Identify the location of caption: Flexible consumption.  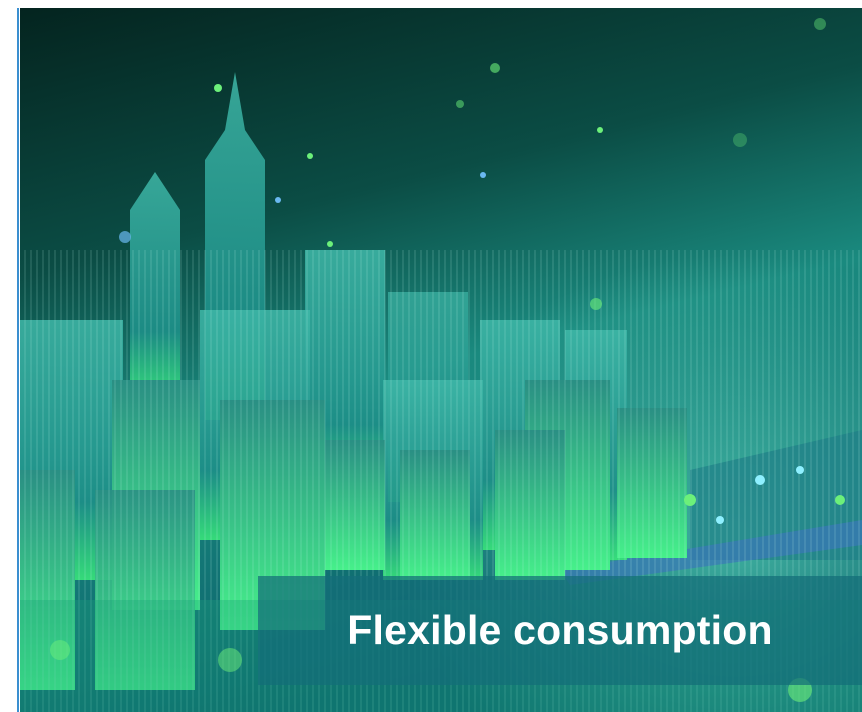
(560, 630).